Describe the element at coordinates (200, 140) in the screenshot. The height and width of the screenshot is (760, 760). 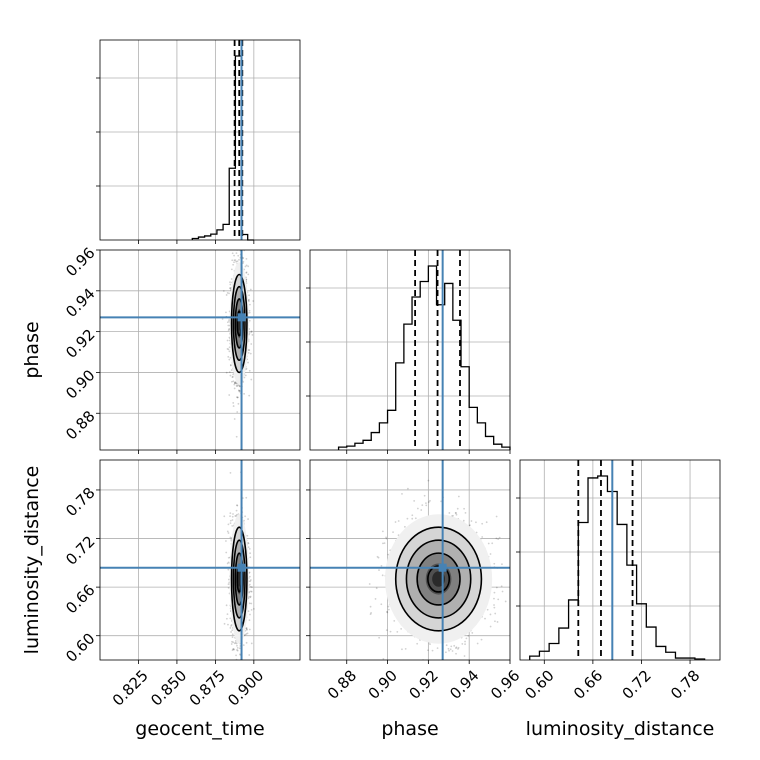
I see `gridlines` at that location.